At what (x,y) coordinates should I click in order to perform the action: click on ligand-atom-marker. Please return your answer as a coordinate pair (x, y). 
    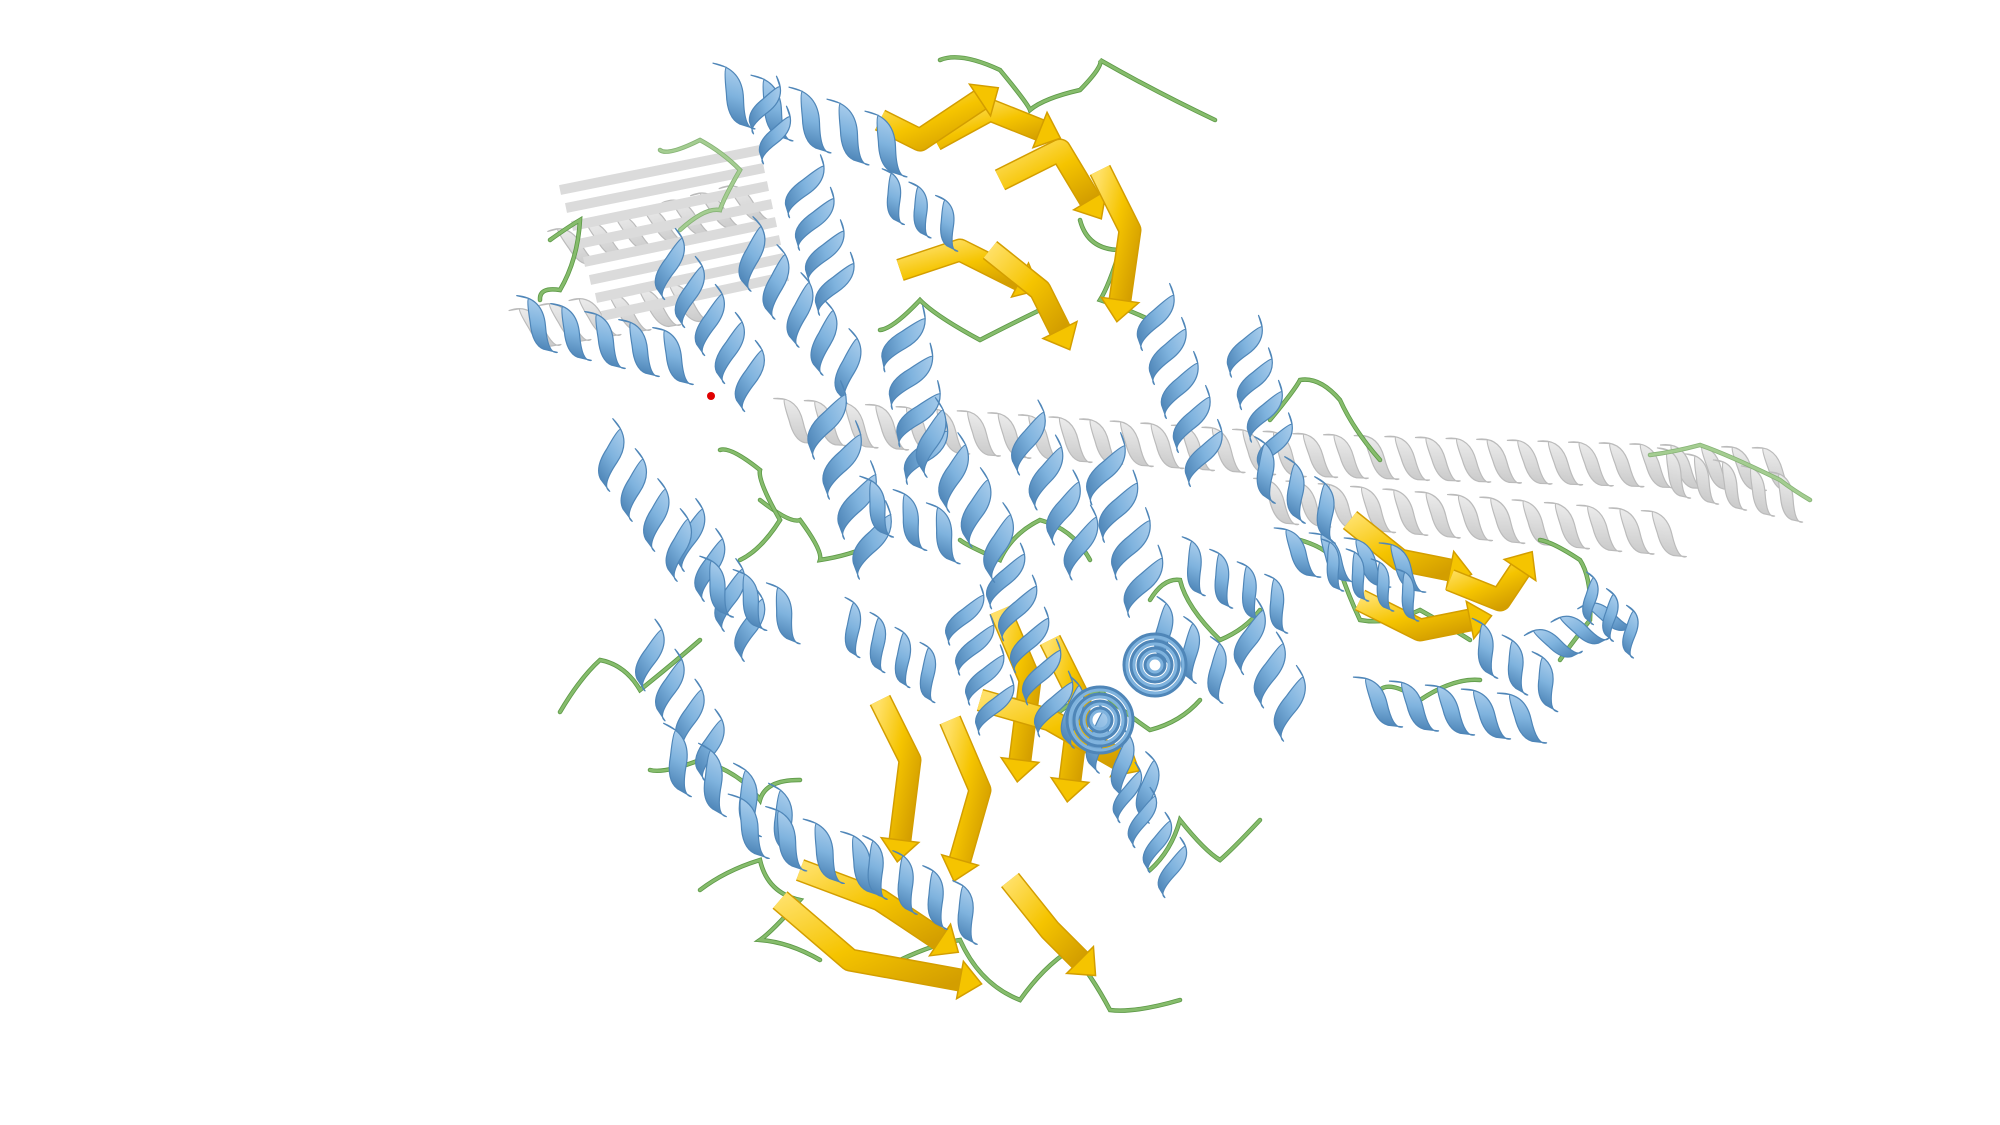
    Looking at the image, I should click on (711, 396).